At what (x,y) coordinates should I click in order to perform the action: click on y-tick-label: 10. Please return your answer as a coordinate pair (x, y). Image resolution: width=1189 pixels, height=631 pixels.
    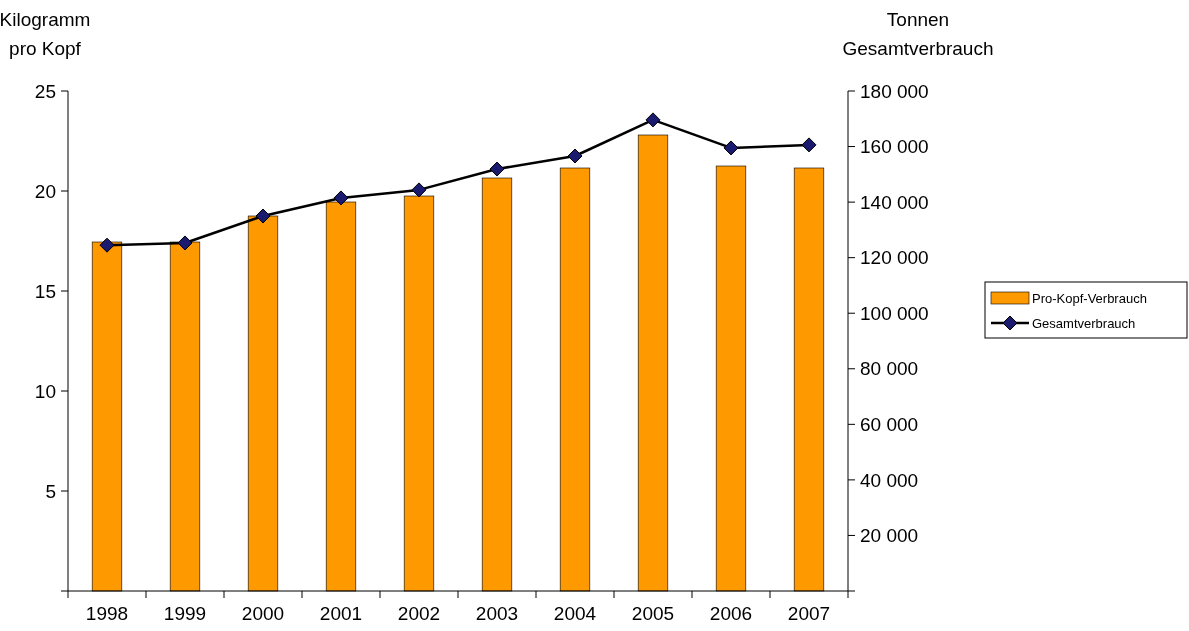
    Looking at the image, I should click on (45, 391).